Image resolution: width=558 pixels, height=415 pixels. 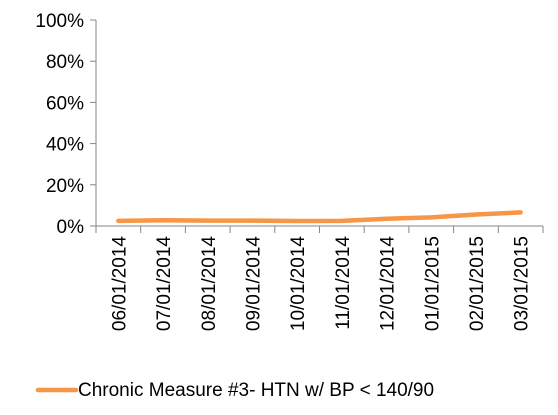 I want to click on y-tick-label: 20%, so click(x=65, y=186).